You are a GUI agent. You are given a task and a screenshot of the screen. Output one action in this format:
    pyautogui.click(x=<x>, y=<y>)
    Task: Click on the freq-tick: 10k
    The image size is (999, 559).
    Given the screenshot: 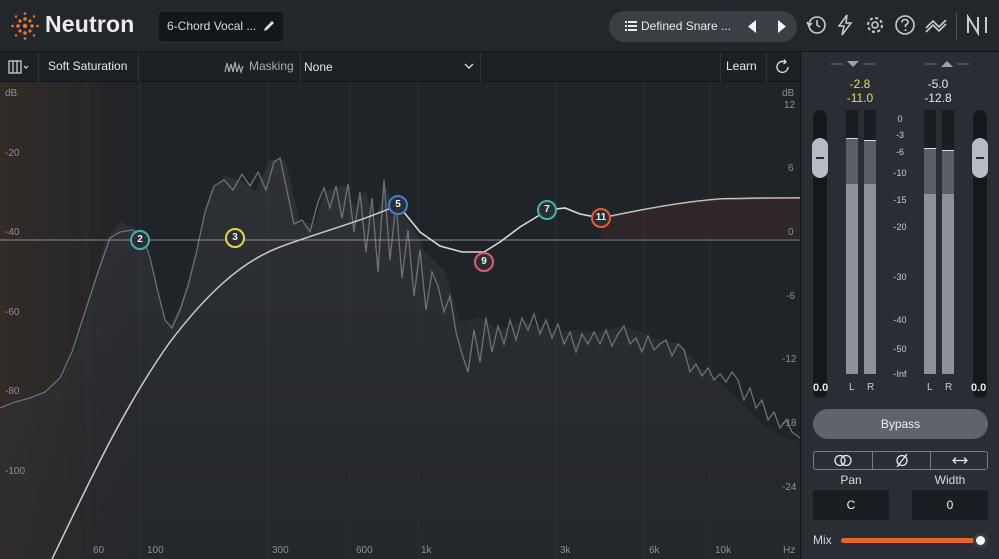 What is the action you would take?
    pyautogui.click(x=723, y=550)
    